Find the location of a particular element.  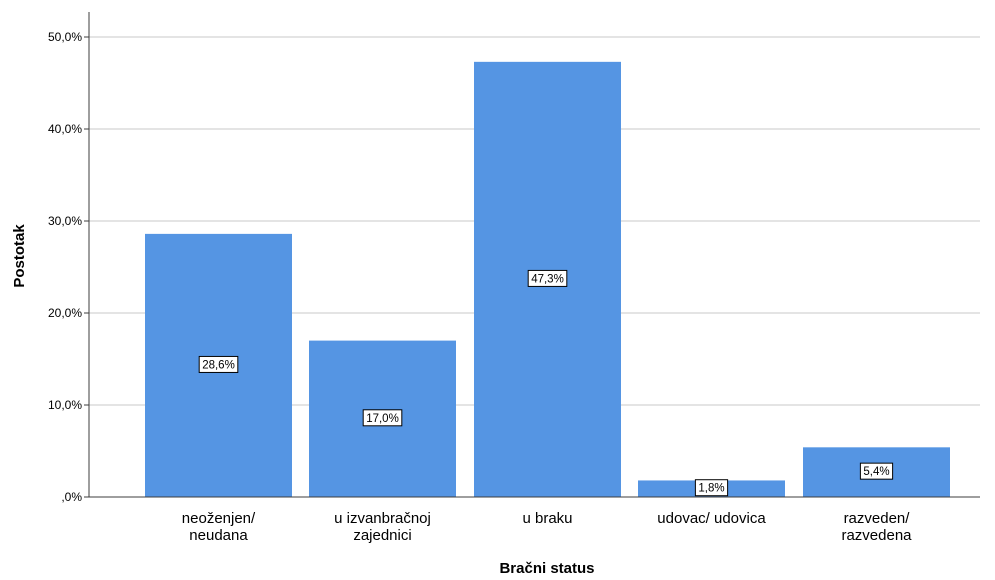

y-tick-label: 40,0% is located at coordinates (65, 129).